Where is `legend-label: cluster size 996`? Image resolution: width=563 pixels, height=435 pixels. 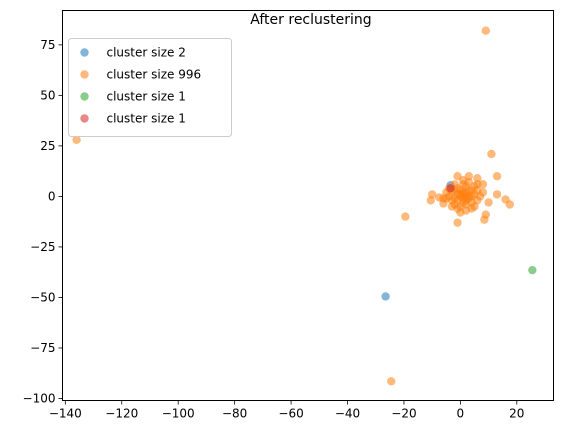
legend-label: cluster size 996 is located at coordinates (154, 75).